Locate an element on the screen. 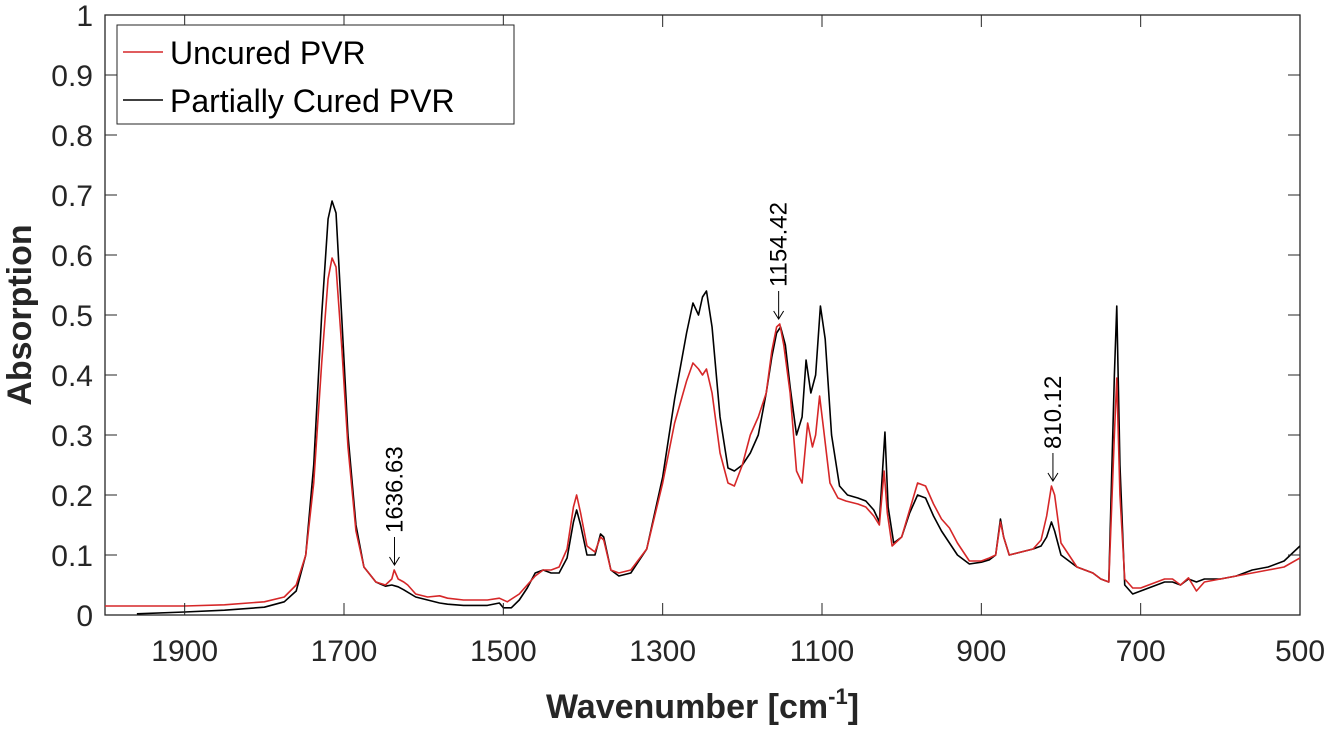 The image size is (1333, 730). x-tick-label: 1700 is located at coordinates (344, 651).